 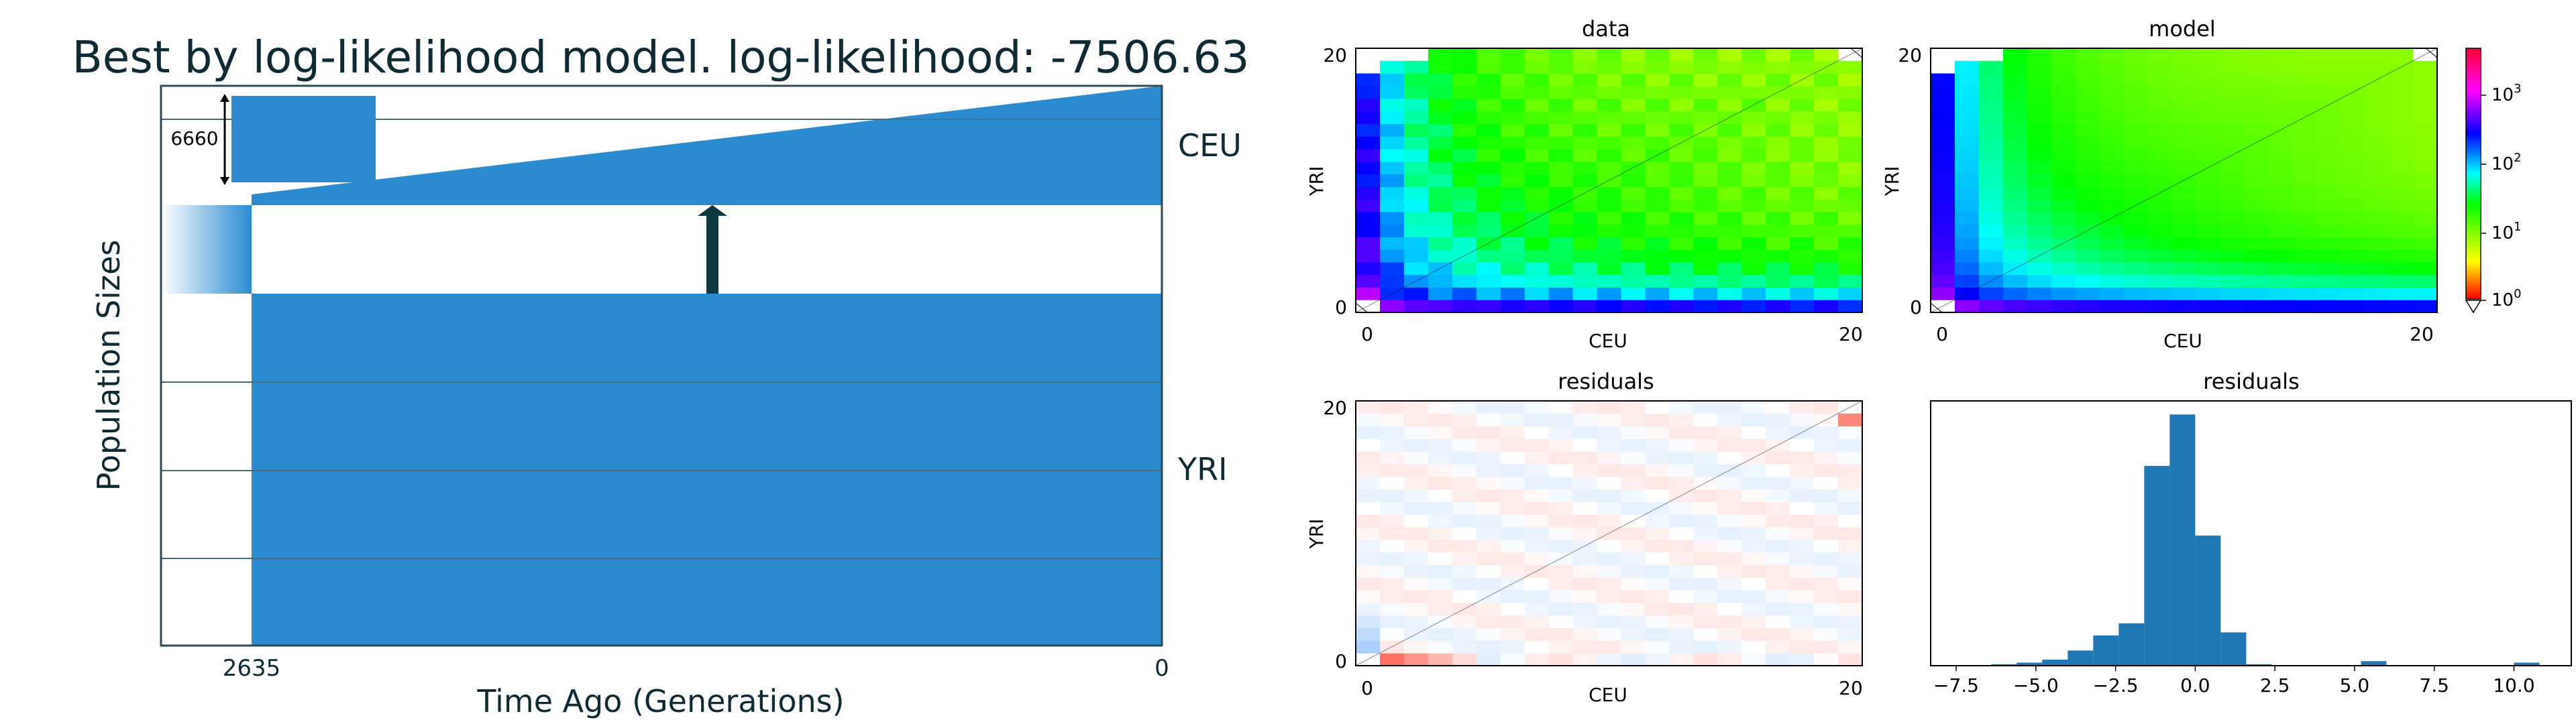 What do you see at coordinates (2506, 93) in the screenshot?
I see `colorbar-label-1000: 103` at bounding box center [2506, 93].